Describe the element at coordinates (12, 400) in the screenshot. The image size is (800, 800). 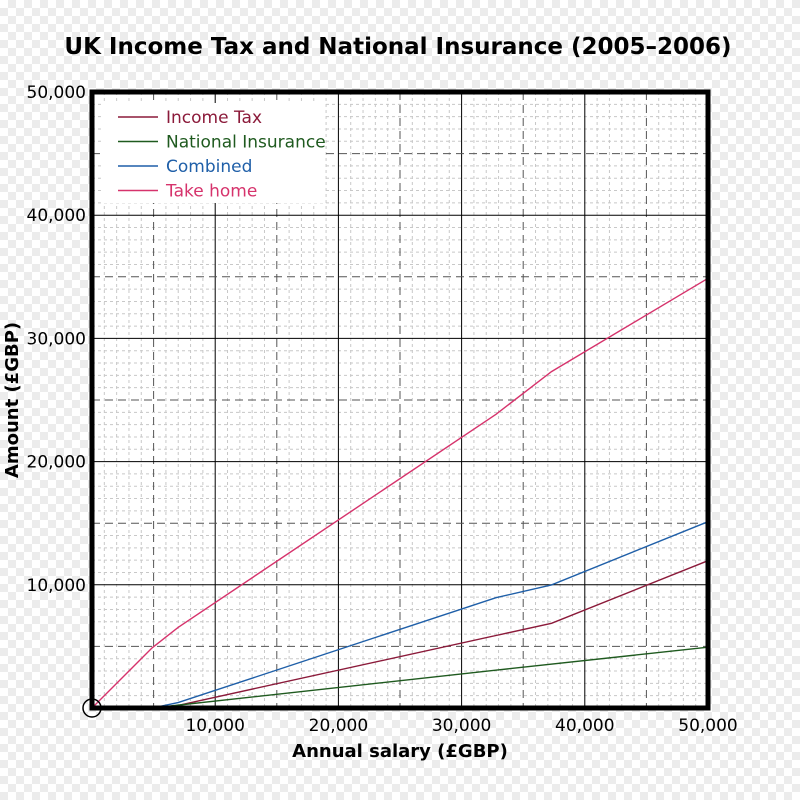
I see `y-axis-label: Amount (£GBP)` at that location.